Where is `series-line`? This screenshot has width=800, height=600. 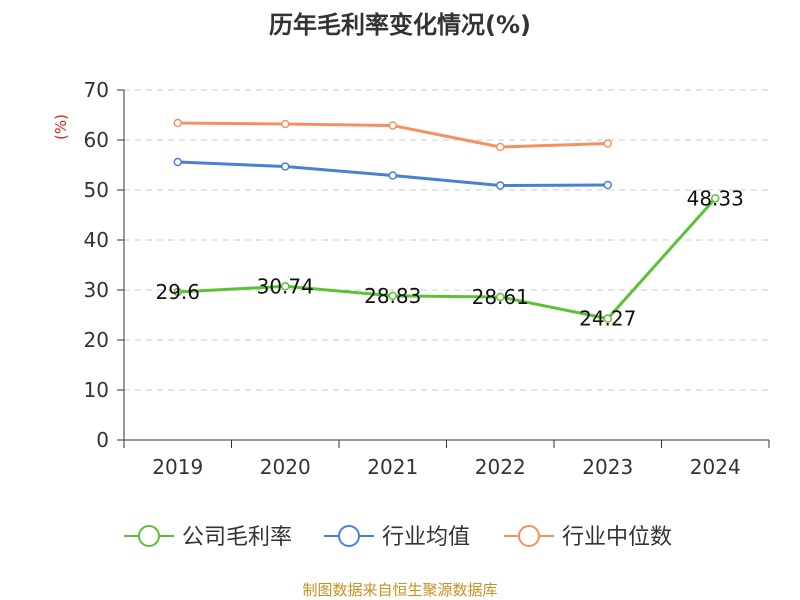 series-line is located at coordinates (447, 259).